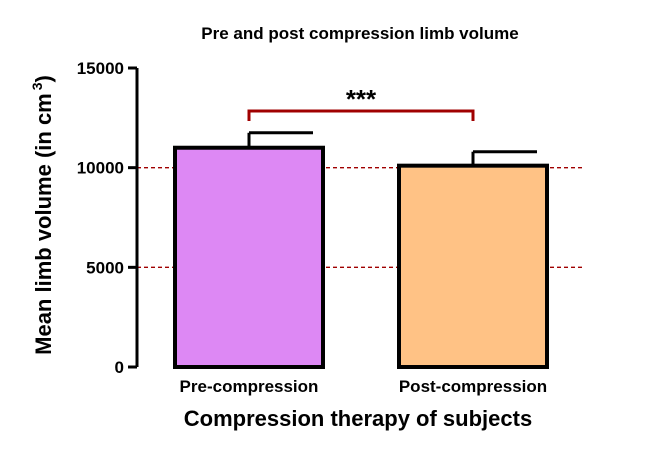 The image size is (645, 456). What do you see at coordinates (100, 68) in the screenshot?
I see `y-tick-label-3: 15000` at bounding box center [100, 68].